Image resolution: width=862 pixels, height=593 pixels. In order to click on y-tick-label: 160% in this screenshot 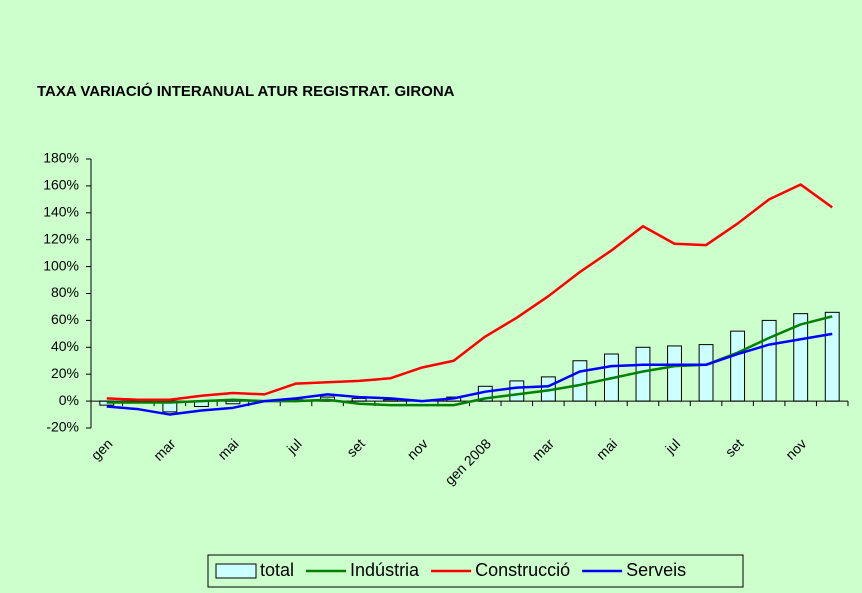, I will do `click(61, 185)`.